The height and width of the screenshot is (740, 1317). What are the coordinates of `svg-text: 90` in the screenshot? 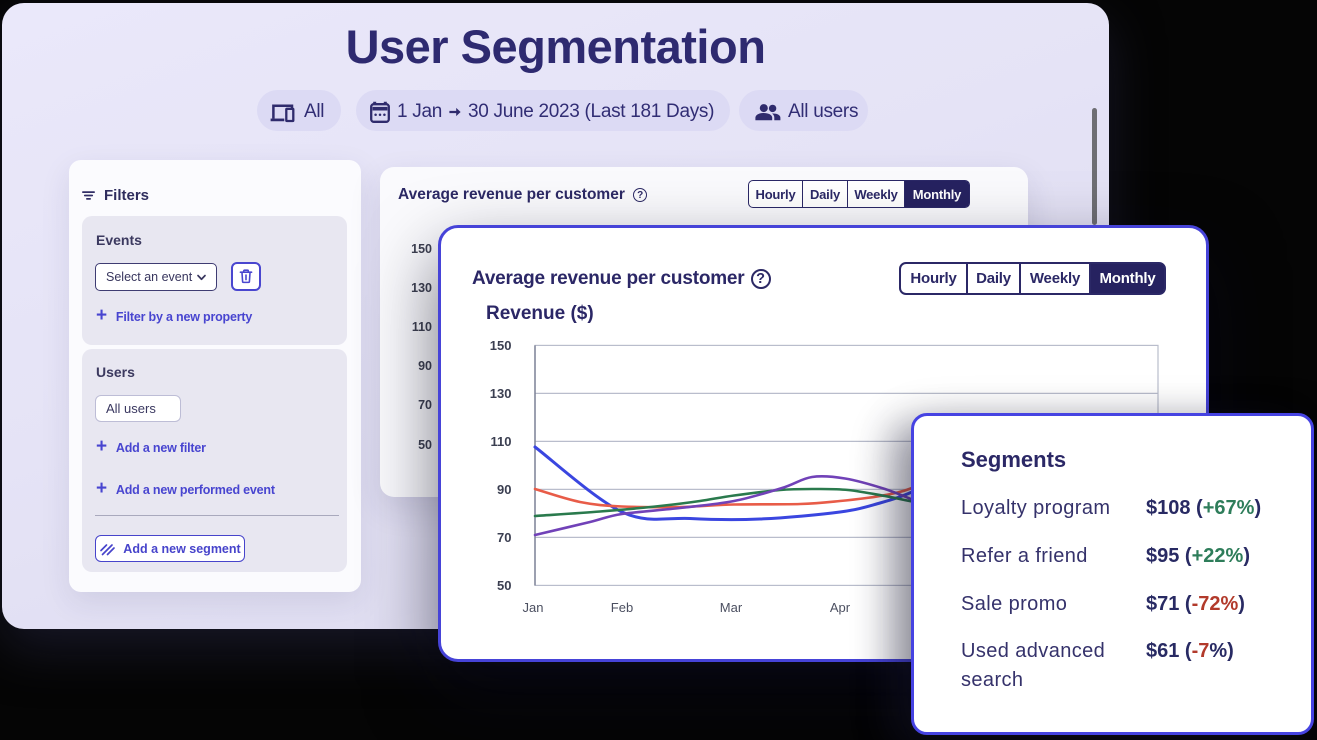 It's located at (504, 489).